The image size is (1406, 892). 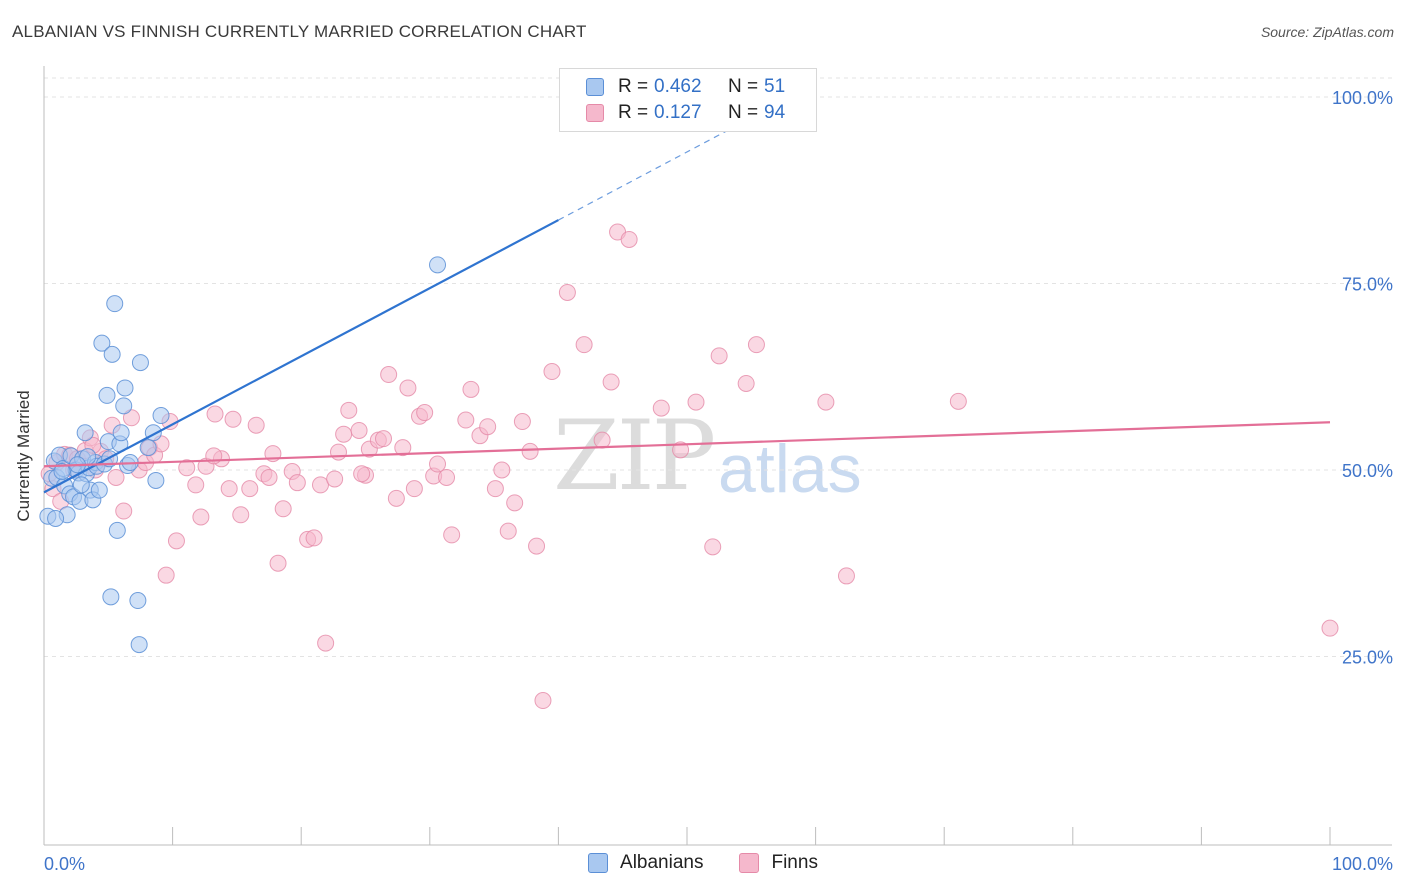 What do you see at coordinates (775, 112) in the screenshot?
I see `legend-n-value: 94` at bounding box center [775, 112].